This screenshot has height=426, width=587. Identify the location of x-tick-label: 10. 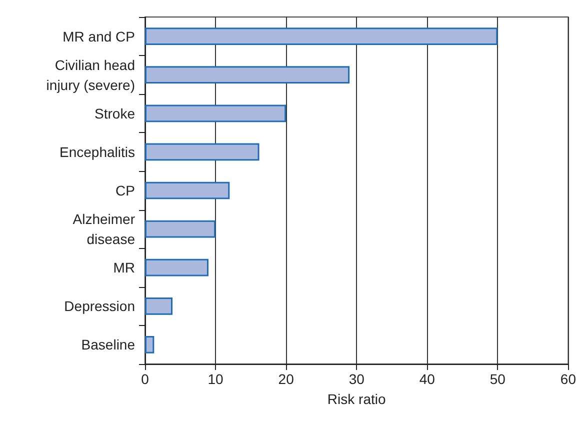
(216, 379).